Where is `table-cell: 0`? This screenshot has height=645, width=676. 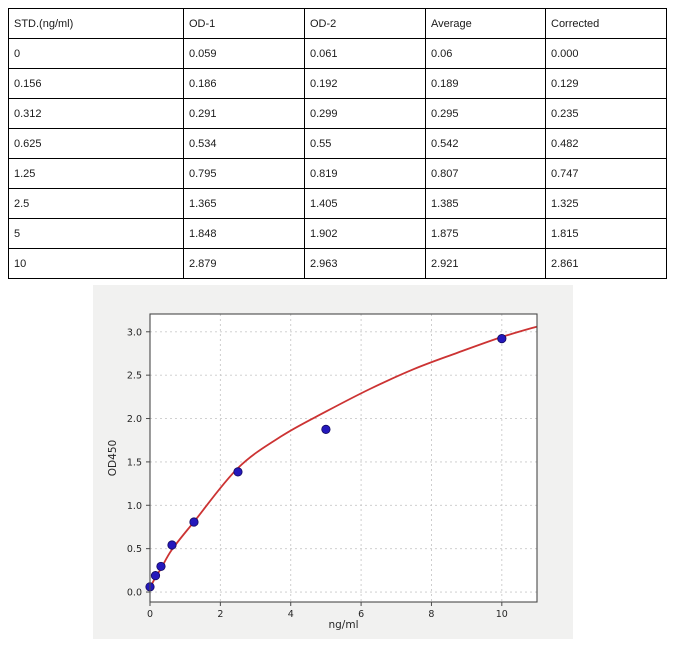 table-cell: 0 is located at coordinates (96, 53).